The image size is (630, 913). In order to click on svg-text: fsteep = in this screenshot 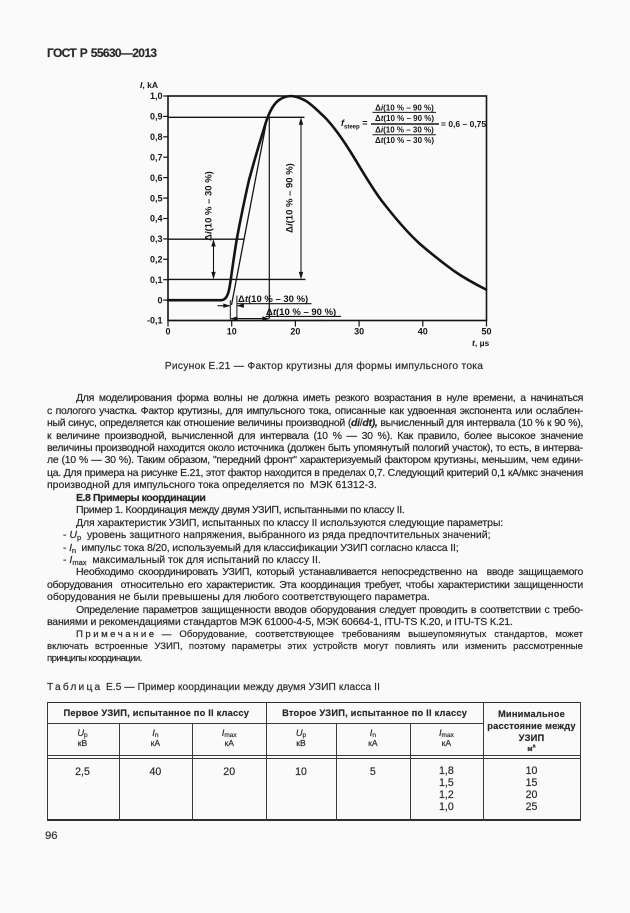, I will do `click(354, 124)`.